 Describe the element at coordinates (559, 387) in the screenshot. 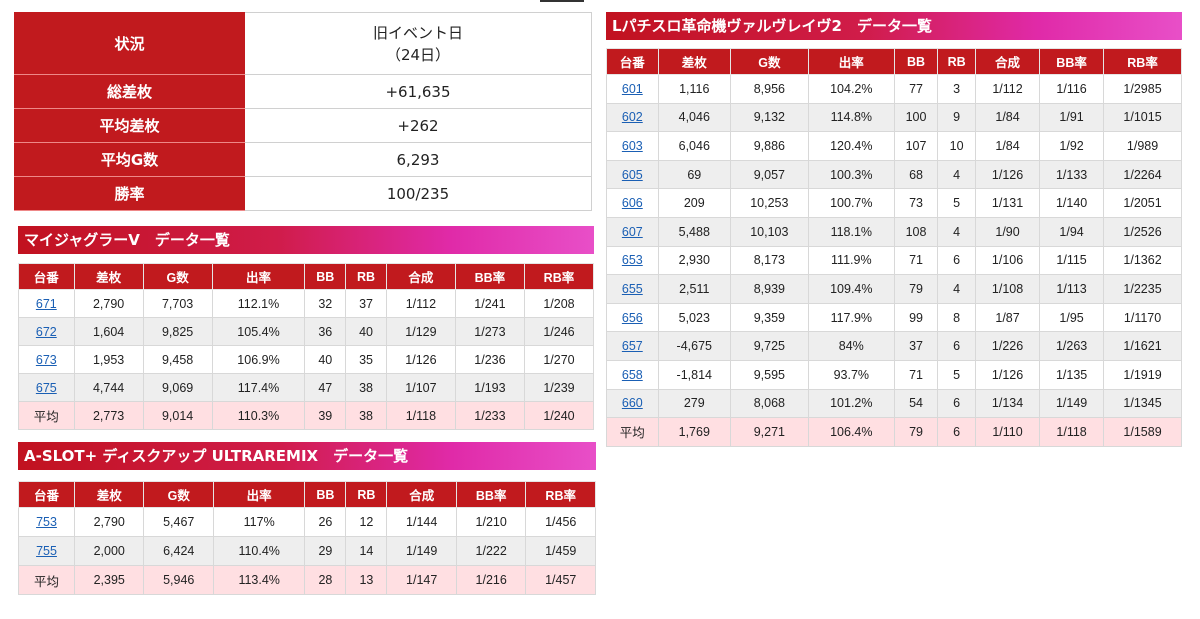

I see `table-cell: 1/239` at that location.